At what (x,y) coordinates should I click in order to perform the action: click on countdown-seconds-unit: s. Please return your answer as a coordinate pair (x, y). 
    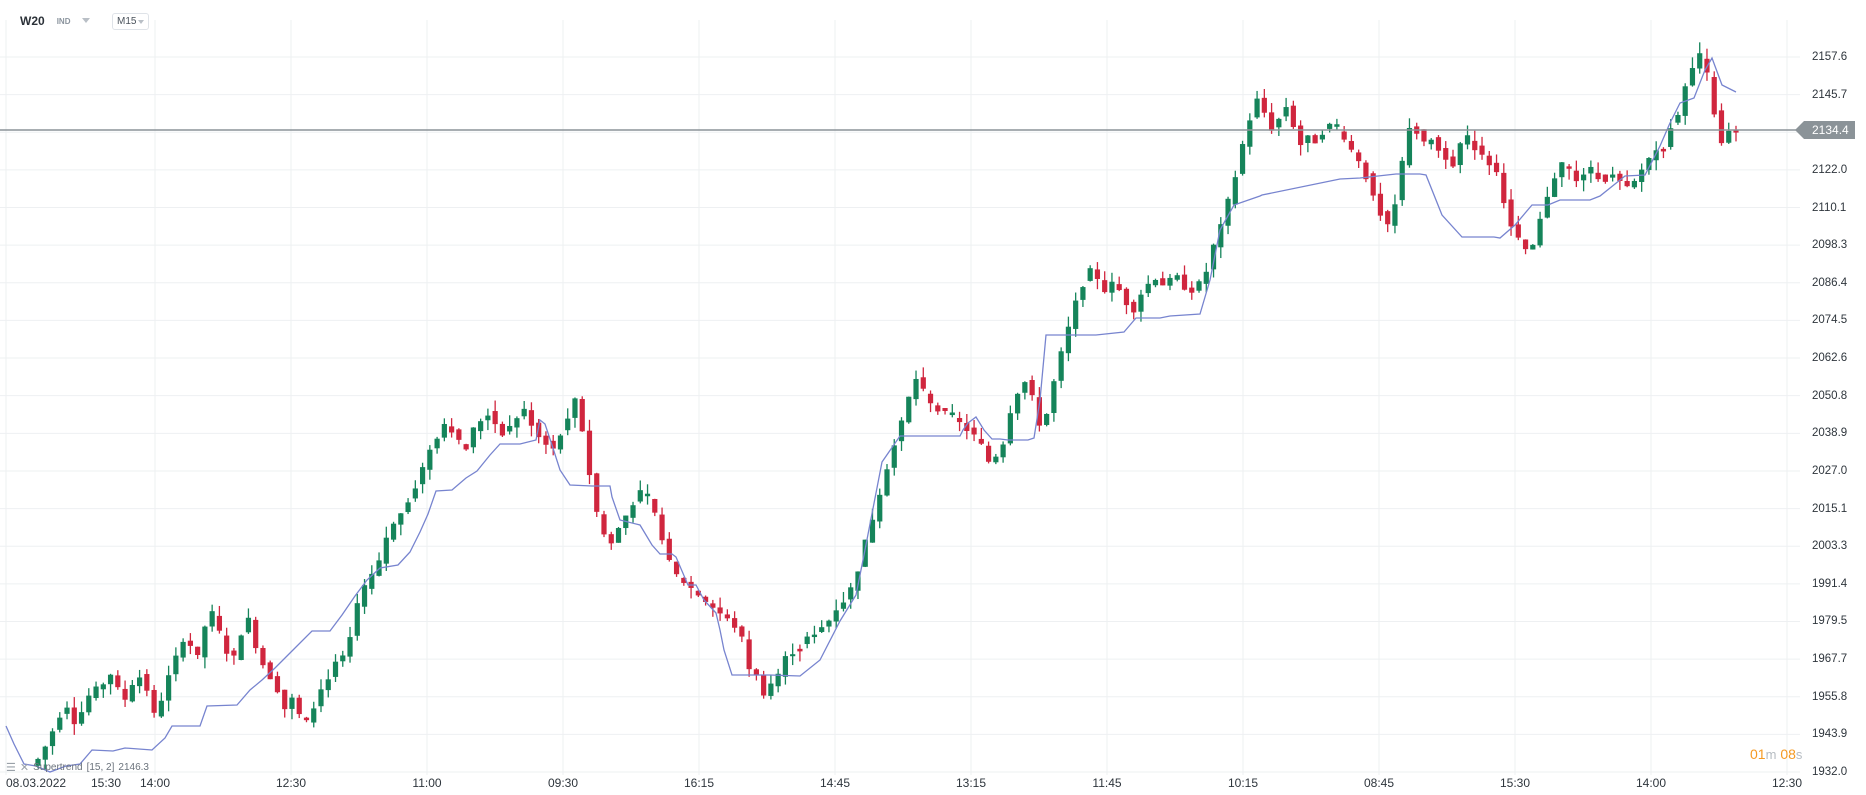
    Looking at the image, I should click on (1799, 754).